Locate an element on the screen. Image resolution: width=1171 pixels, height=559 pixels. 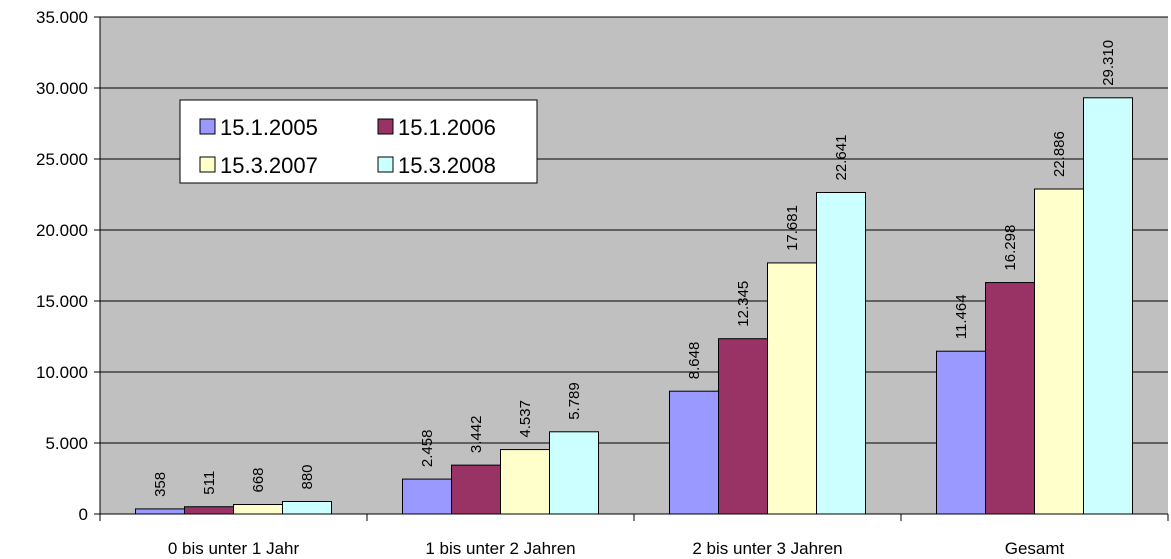
y-tick-label: 0 is located at coordinates (83, 514).